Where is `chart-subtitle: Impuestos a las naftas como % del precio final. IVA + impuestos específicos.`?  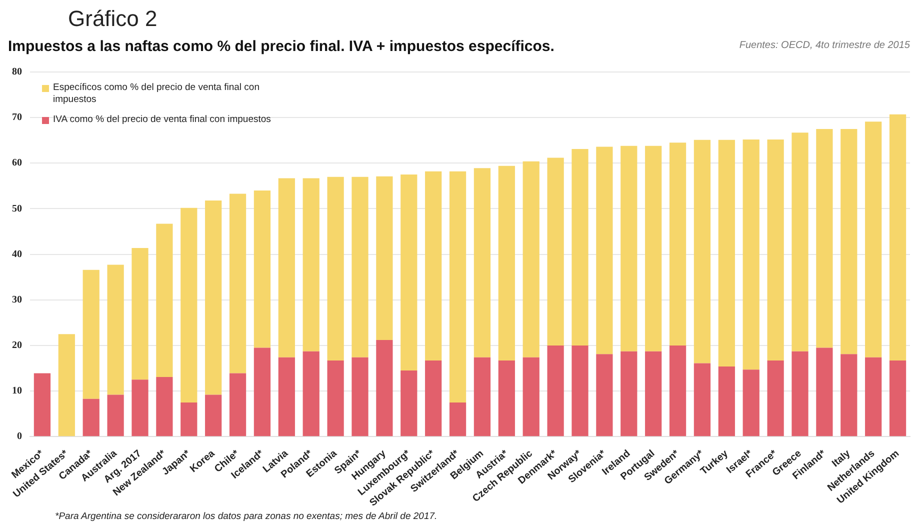
chart-subtitle: Impuestos a las naftas como % del precio final. IVA + impuestos específicos. is located at coordinates (281, 46).